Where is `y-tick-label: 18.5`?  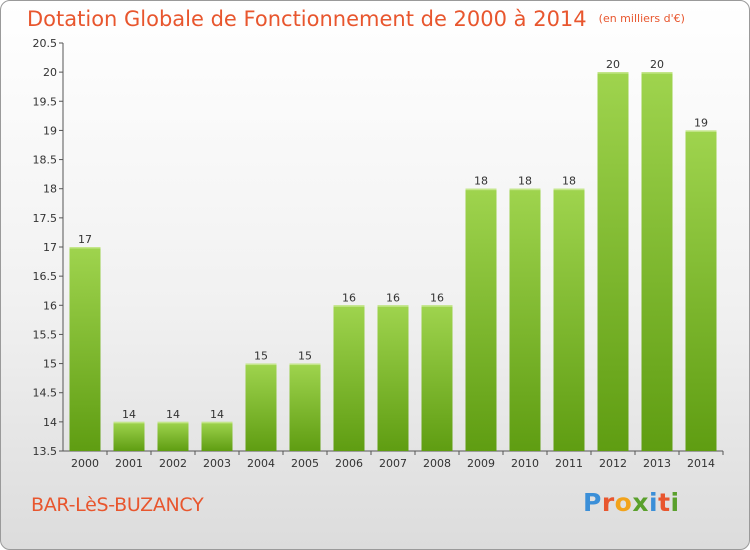 y-tick-label: 18.5 is located at coordinates (45, 160).